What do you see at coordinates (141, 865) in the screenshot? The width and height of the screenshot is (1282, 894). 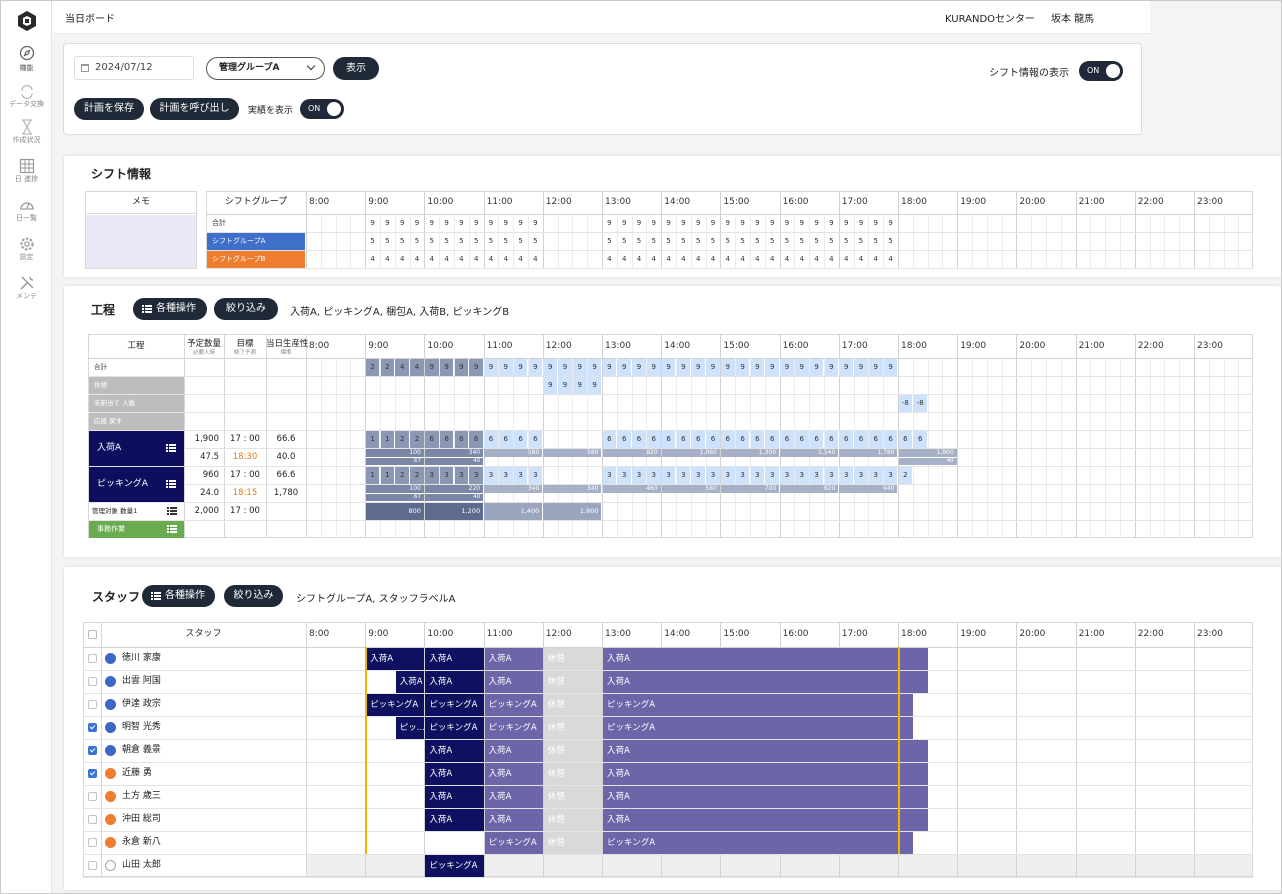 I see `staff-name: 山田 太郎` at bounding box center [141, 865].